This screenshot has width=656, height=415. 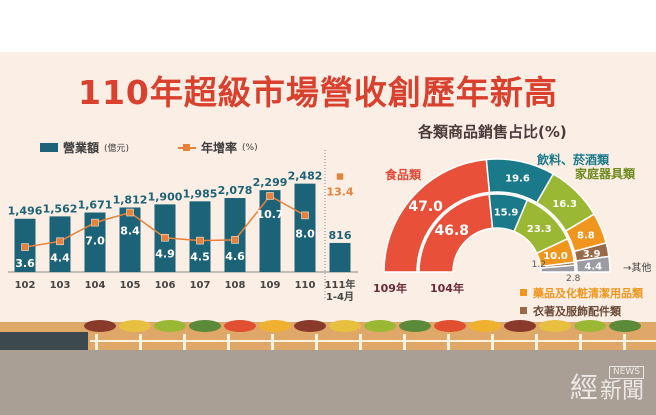 What do you see at coordinates (592, 254) in the screenshot?
I see `donut-value-label: 3.9` at bounding box center [592, 254].